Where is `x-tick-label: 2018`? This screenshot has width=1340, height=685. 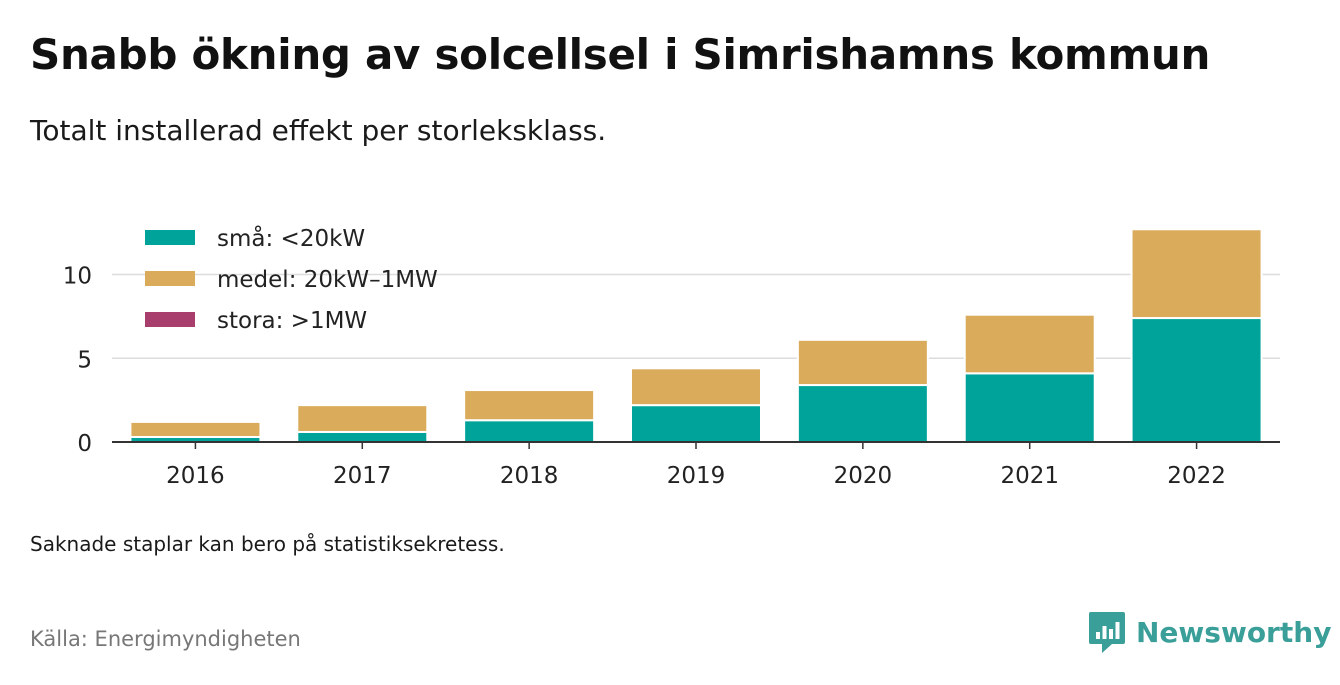
x-tick-label: 2018 is located at coordinates (529, 476).